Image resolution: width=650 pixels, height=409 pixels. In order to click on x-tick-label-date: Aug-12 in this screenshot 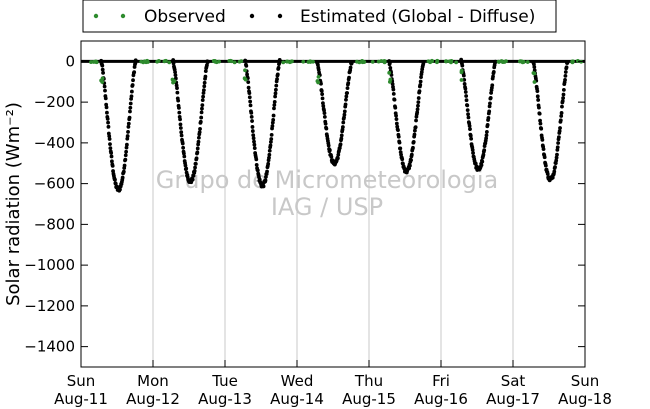, I will do `click(153, 399)`.